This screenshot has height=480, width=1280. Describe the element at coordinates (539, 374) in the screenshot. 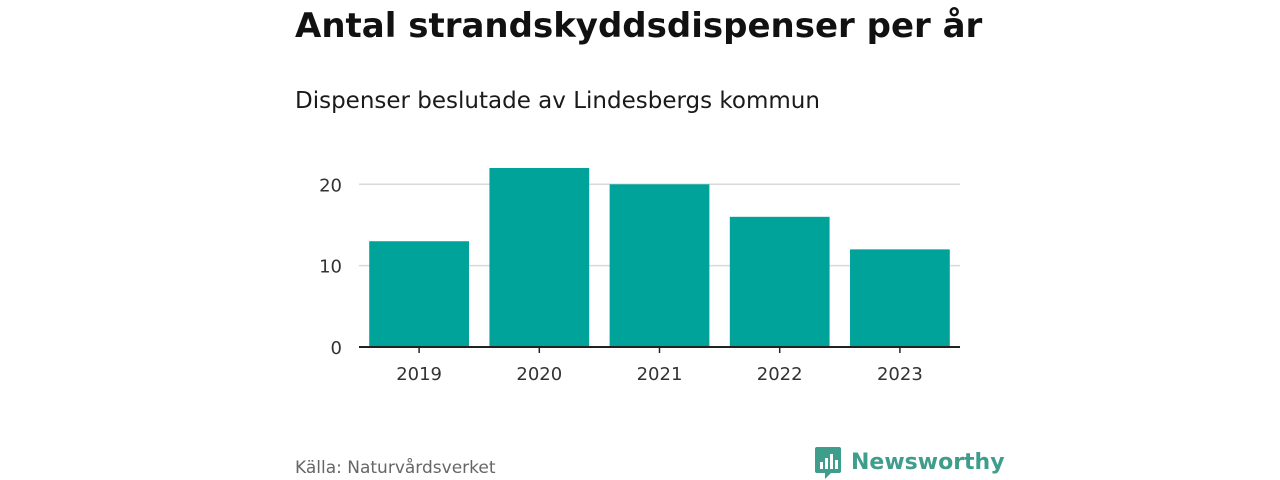

I see `x-tick-label: 2020` at that location.